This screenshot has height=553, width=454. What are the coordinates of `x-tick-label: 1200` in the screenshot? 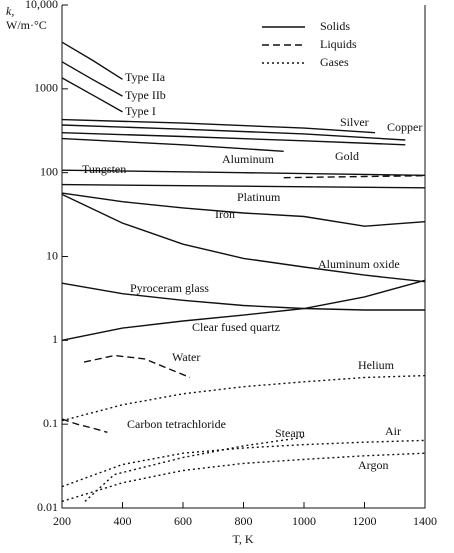 It's located at (365, 521).